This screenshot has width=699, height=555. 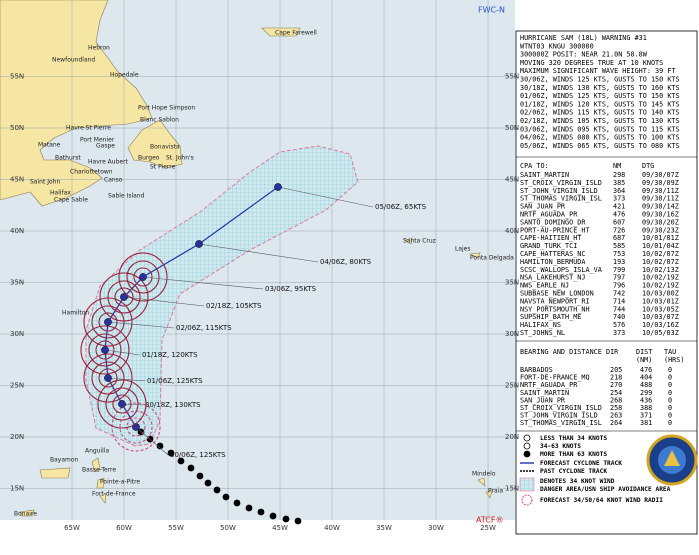 I want to click on place-name: Santa Cruz, so click(x=419, y=241).